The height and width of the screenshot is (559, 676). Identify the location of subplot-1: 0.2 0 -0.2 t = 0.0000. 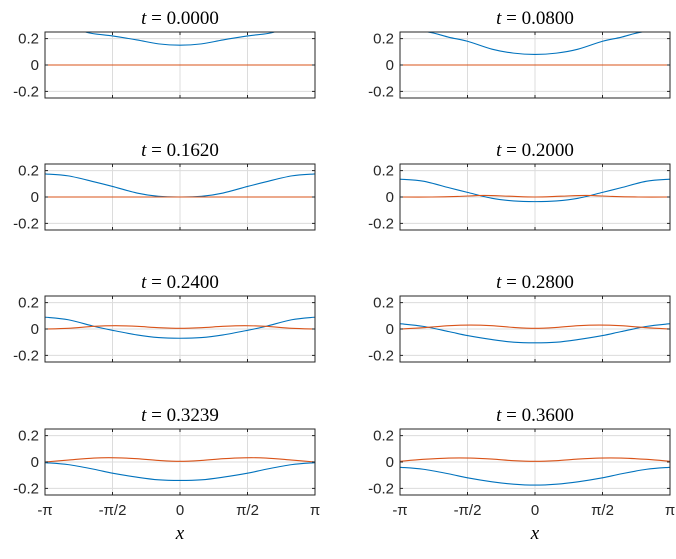
(164, 54).